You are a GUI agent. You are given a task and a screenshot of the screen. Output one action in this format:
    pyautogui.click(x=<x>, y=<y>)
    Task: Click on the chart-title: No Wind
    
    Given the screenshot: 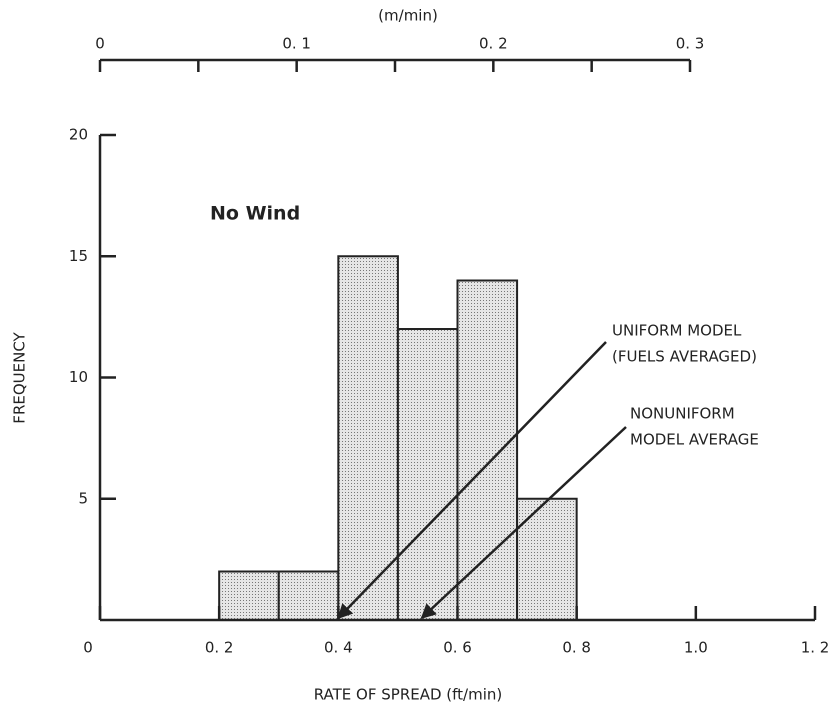 What is the action you would take?
    pyautogui.click(x=255, y=214)
    